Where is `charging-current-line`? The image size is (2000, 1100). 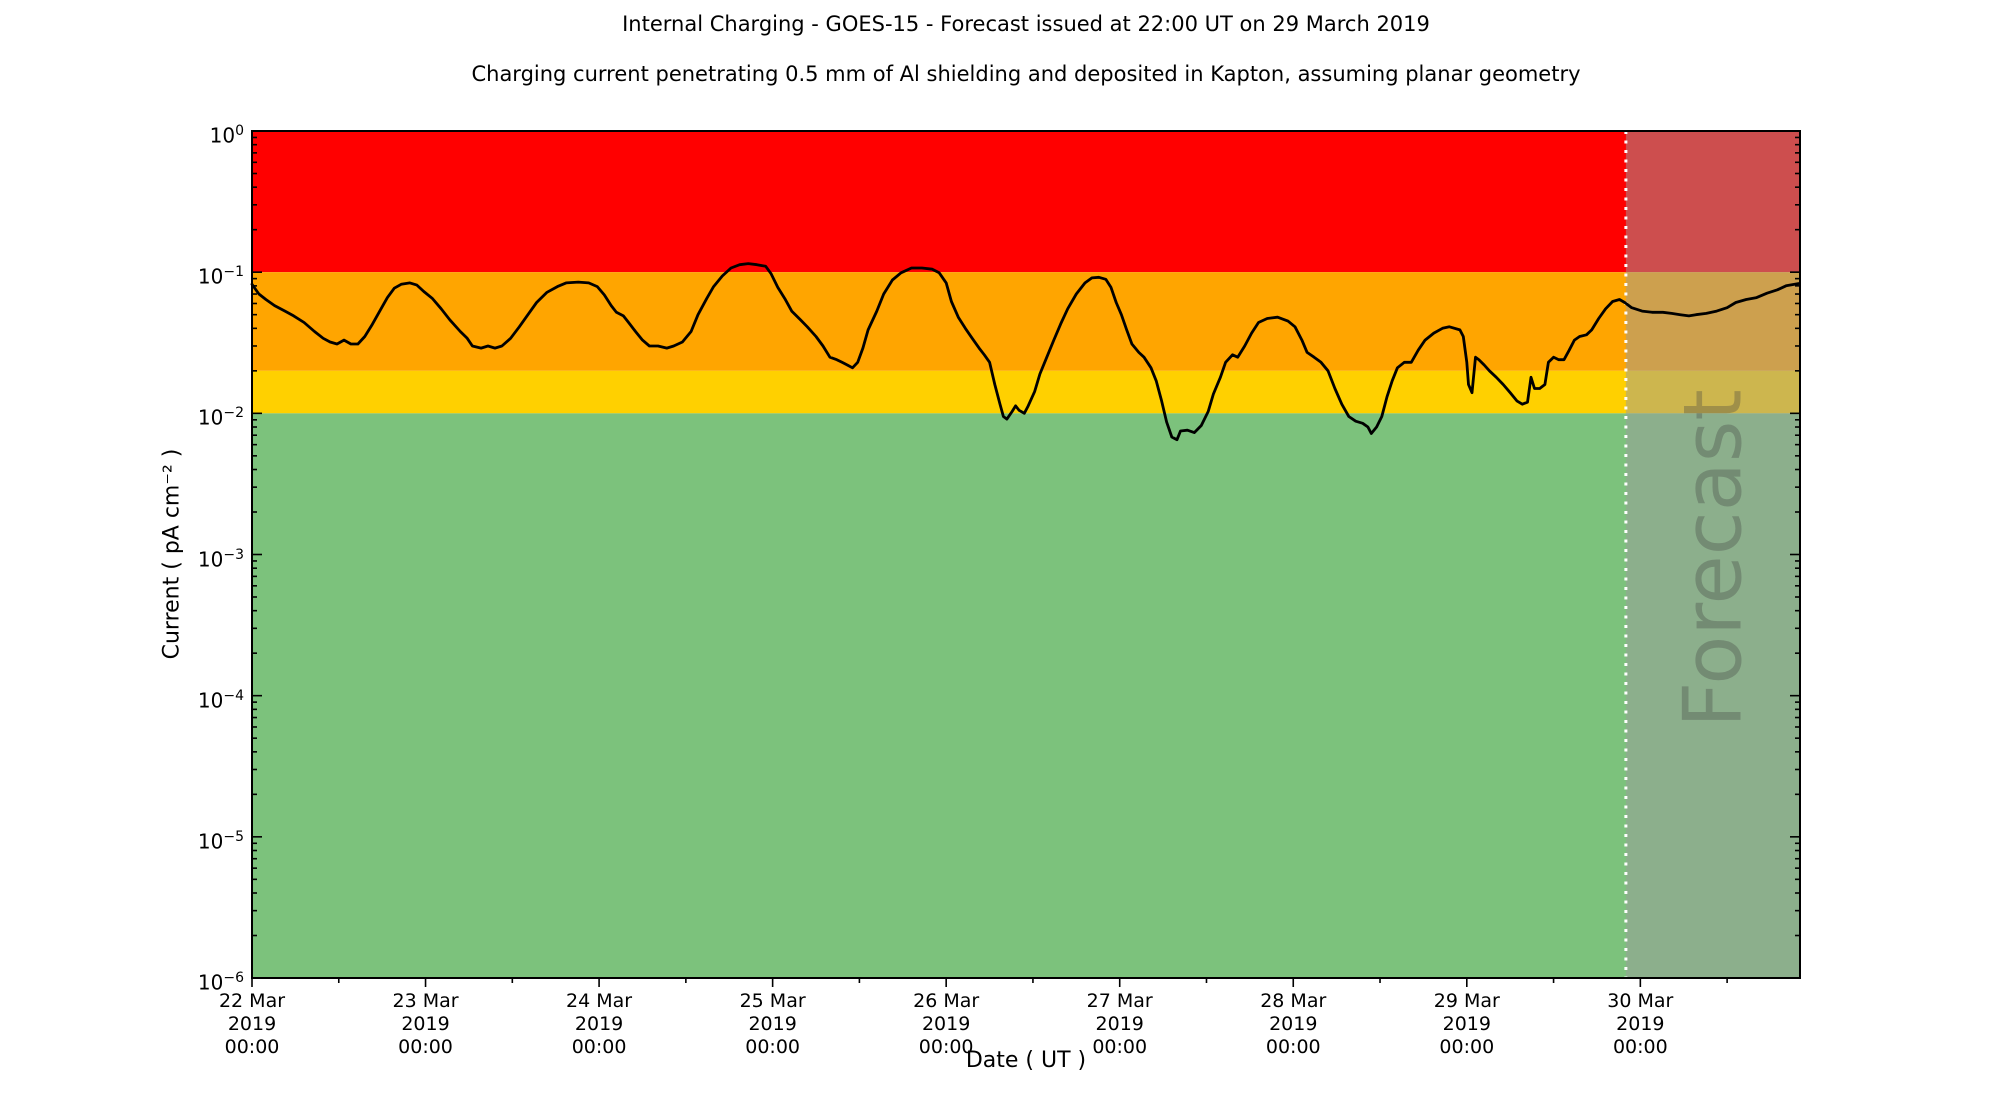
charging-current-line is located at coordinates (1025, 352).